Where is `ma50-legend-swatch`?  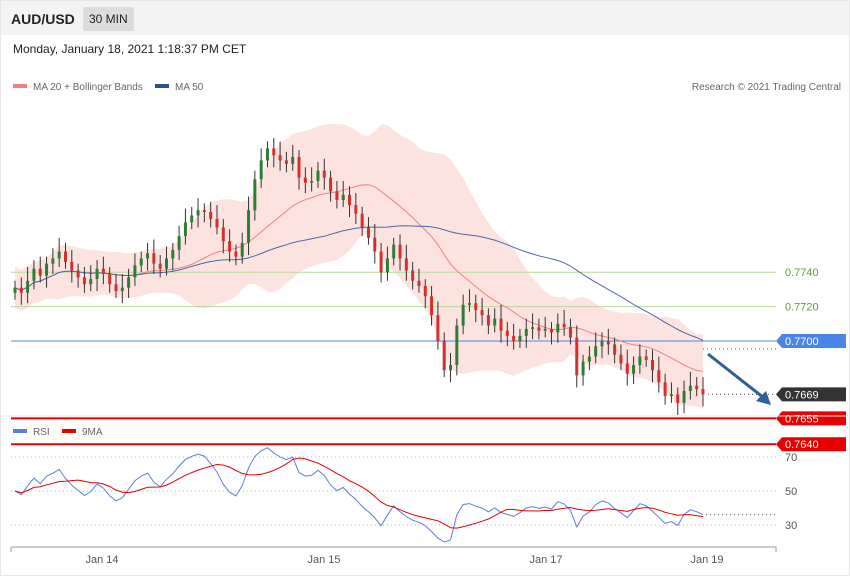 ma50-legend-swatch is located at coordinates (162, 86).